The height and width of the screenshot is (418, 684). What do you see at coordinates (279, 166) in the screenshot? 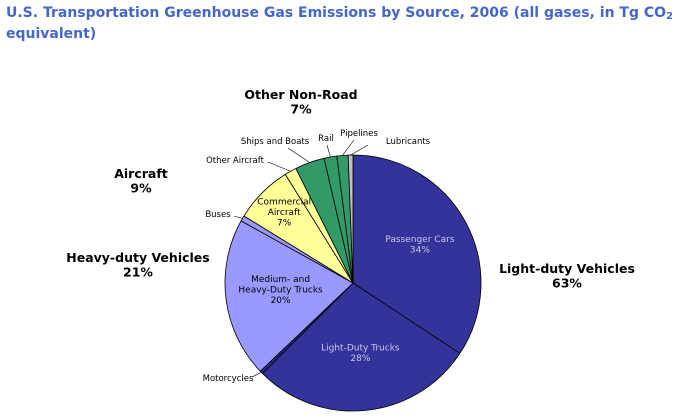
I see `leader-line-other-aircraft` at bounding box center [279, 166].